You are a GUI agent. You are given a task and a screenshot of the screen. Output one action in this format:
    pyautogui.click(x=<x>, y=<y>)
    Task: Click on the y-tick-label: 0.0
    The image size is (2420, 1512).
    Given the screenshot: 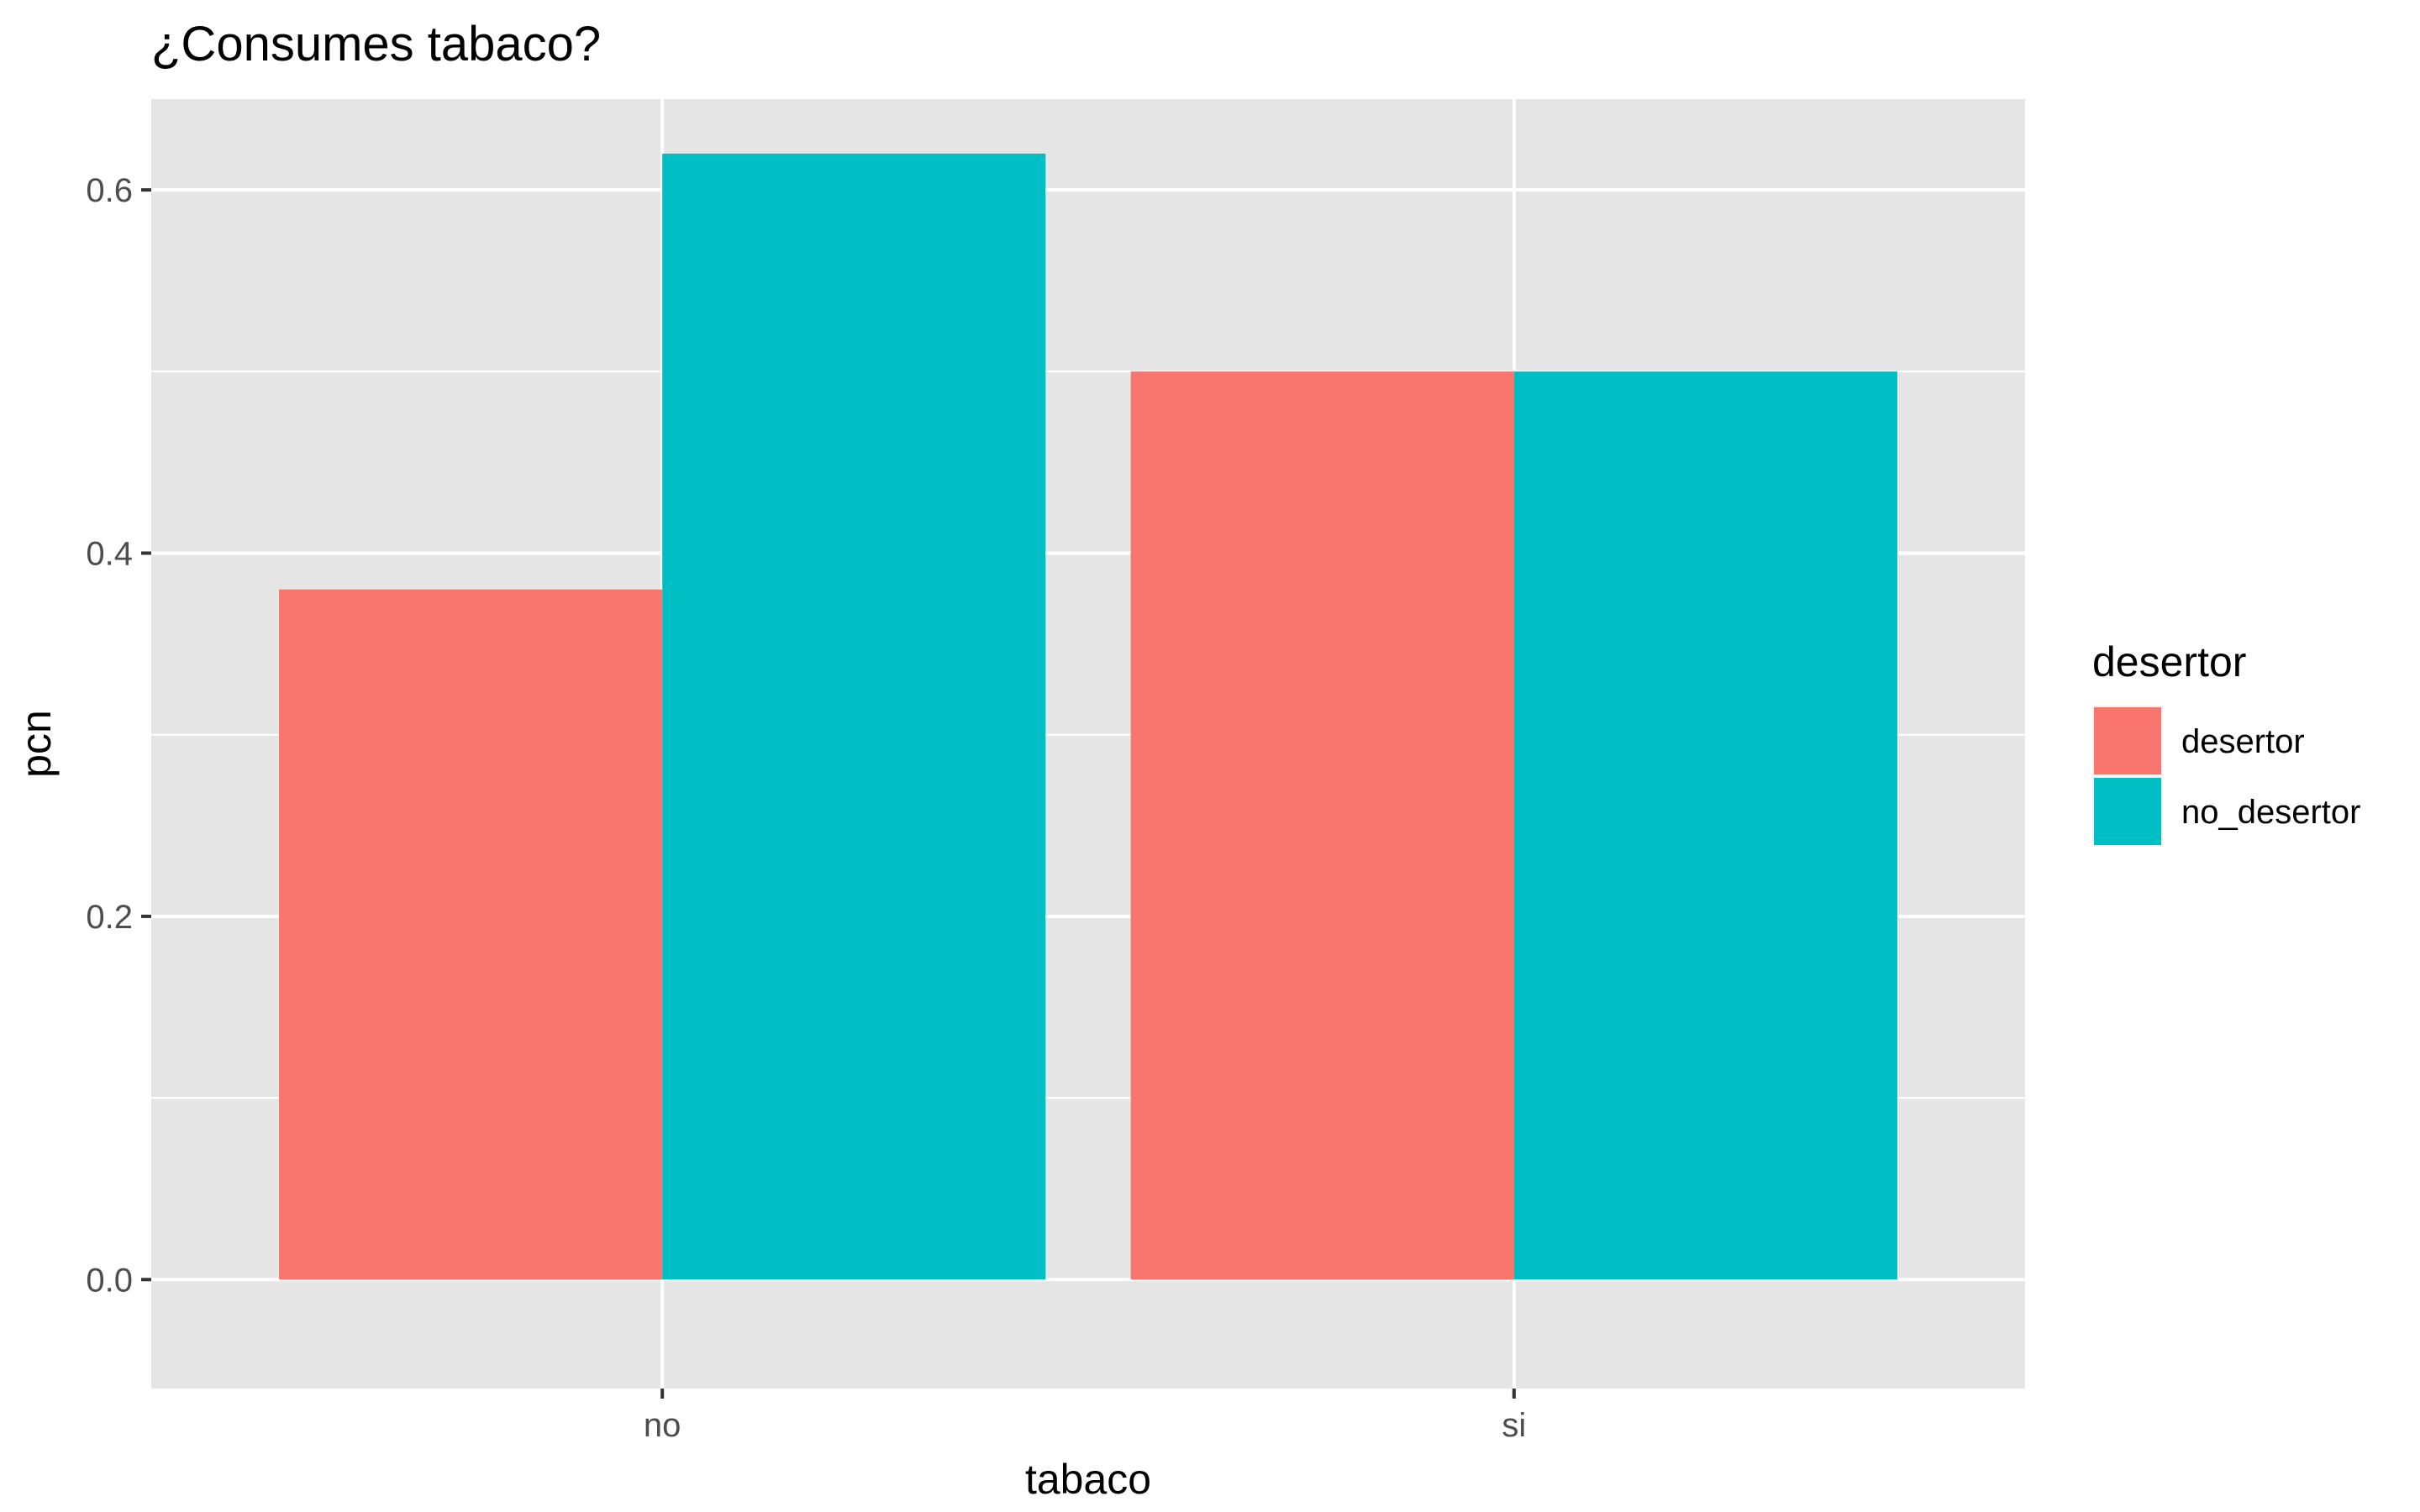 What is the action you would take?
    pyautogui.click(x=109, y=1280)
    